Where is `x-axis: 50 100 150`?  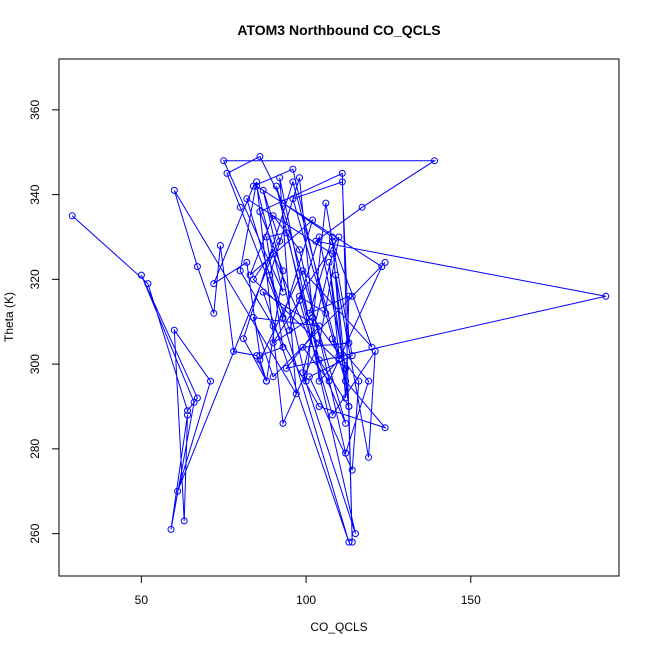 x-axis: 50 100 150 is located at coordinates (308, 591).